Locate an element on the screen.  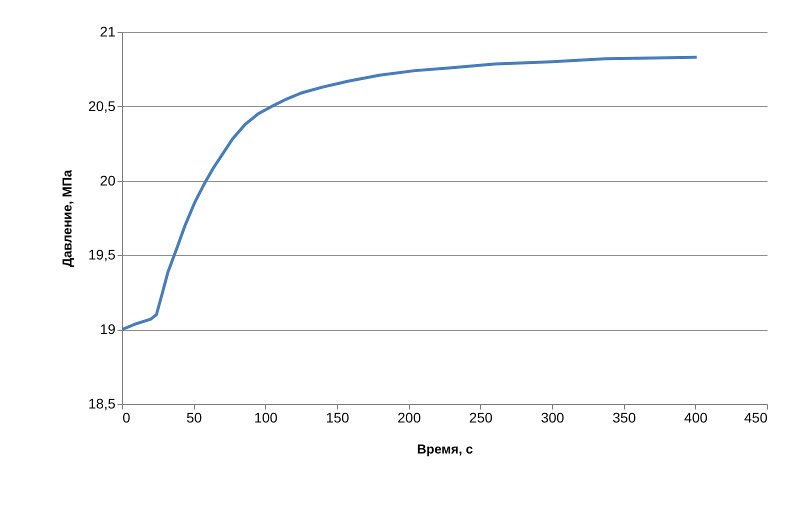
x-tick-label: 150 is located at coordinates (338, 418).